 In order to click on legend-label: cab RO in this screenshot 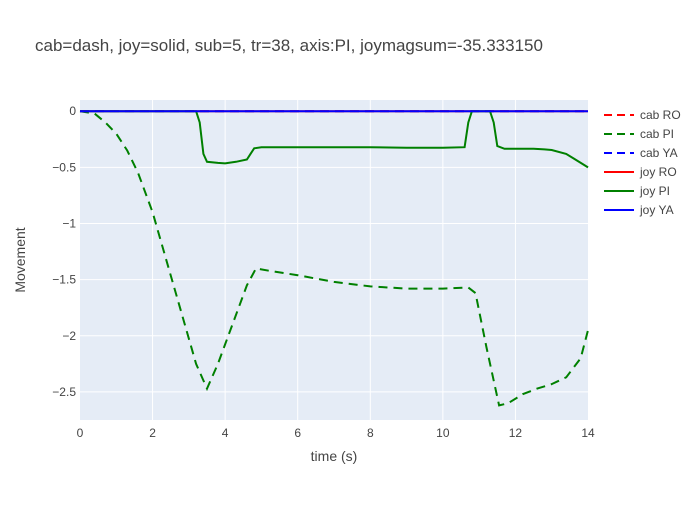, I will do `click(660, 115)`.